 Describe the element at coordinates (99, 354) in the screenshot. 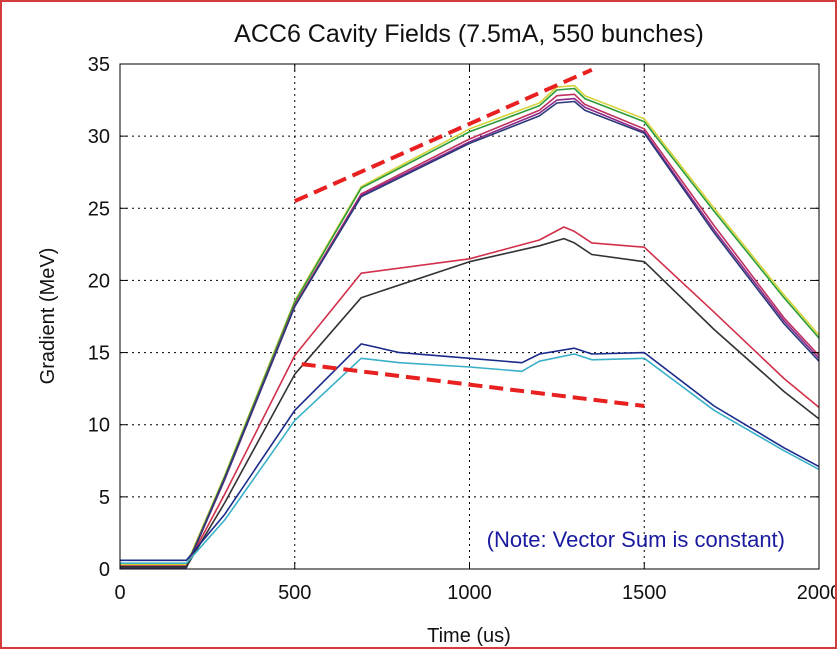

I see `y-tick-label: 15` at that location.